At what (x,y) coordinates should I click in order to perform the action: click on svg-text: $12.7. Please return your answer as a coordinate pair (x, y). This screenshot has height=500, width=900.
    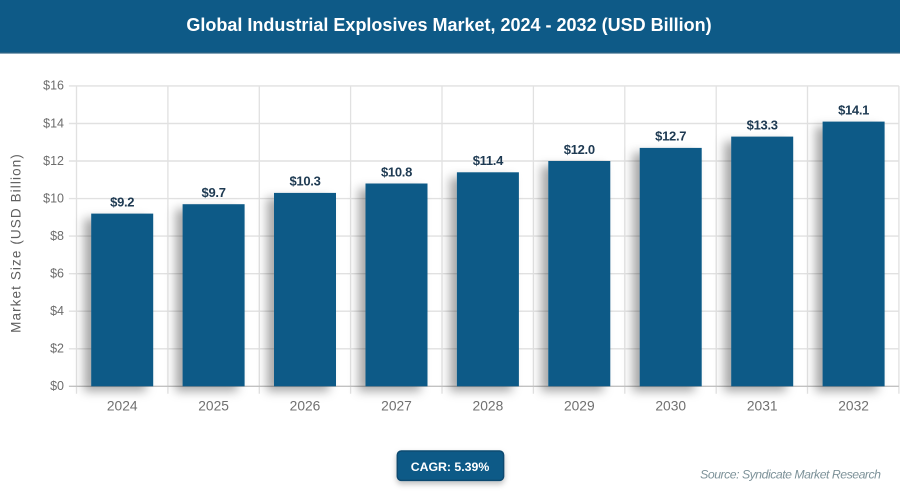
    Looking at the image, I should click on (670, 136).